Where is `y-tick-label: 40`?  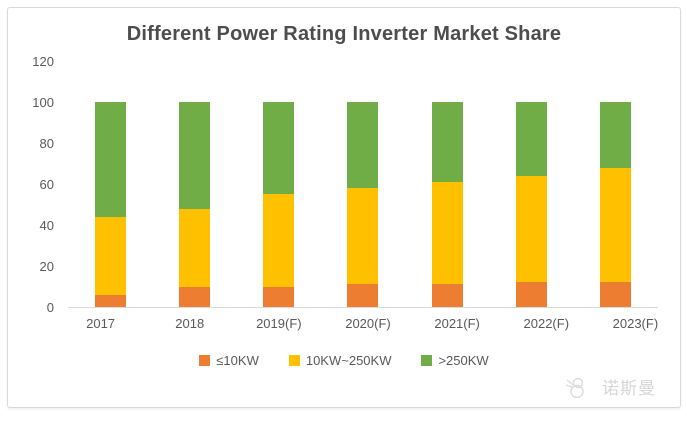
y-tick-label: 40 is located at coordinates (46, 225).